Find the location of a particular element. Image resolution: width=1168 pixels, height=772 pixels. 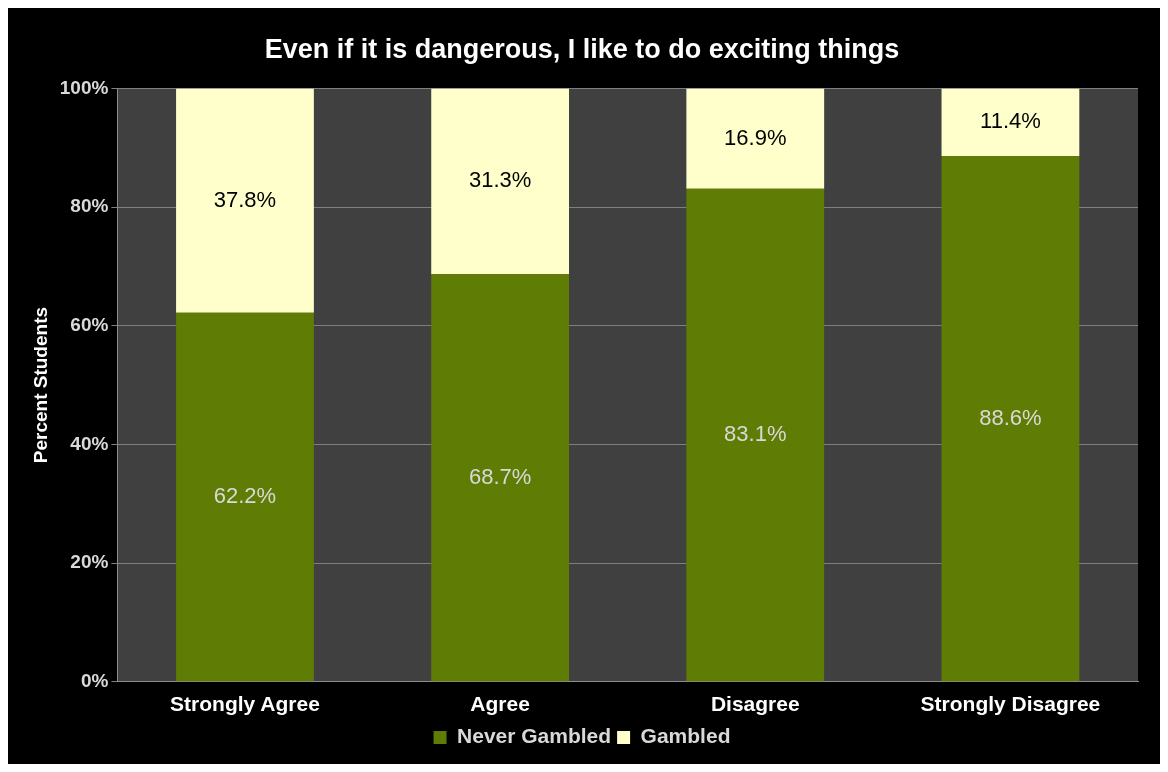

data-label: 11.4% is located at coordinates (1010, 121).